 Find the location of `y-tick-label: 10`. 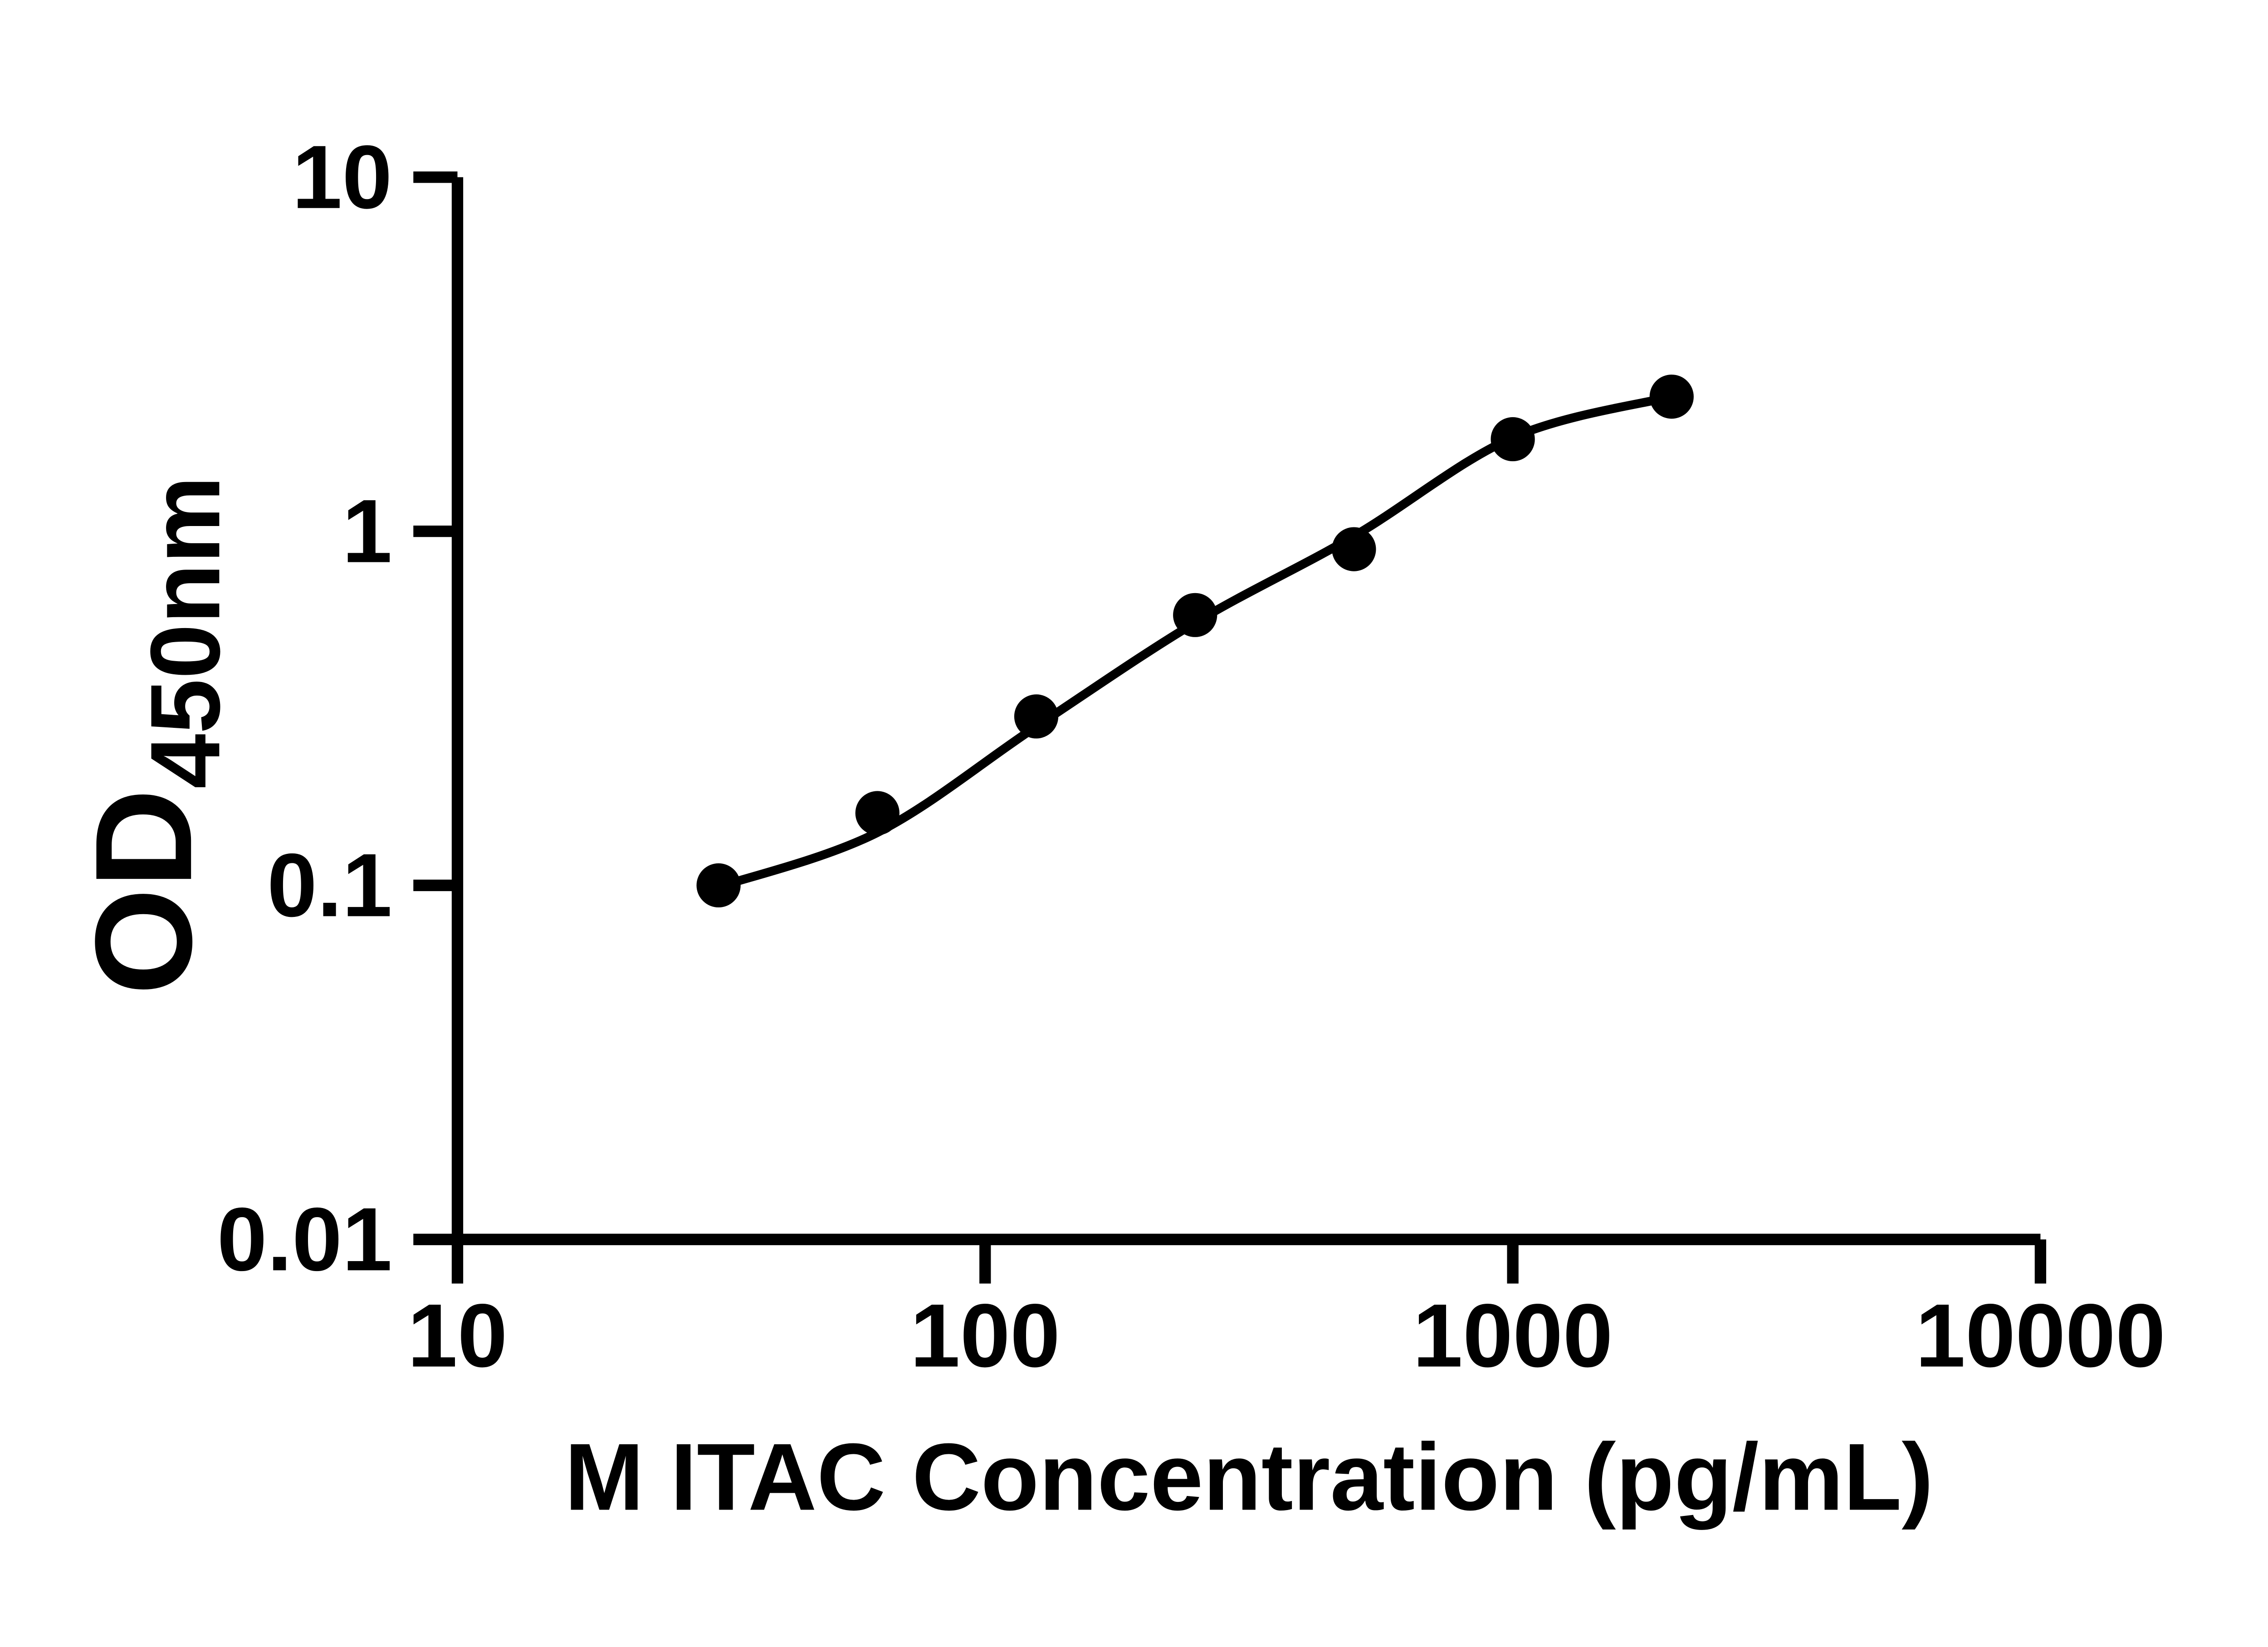

y-tick-label: 10 is located at coordinates (342, 177).